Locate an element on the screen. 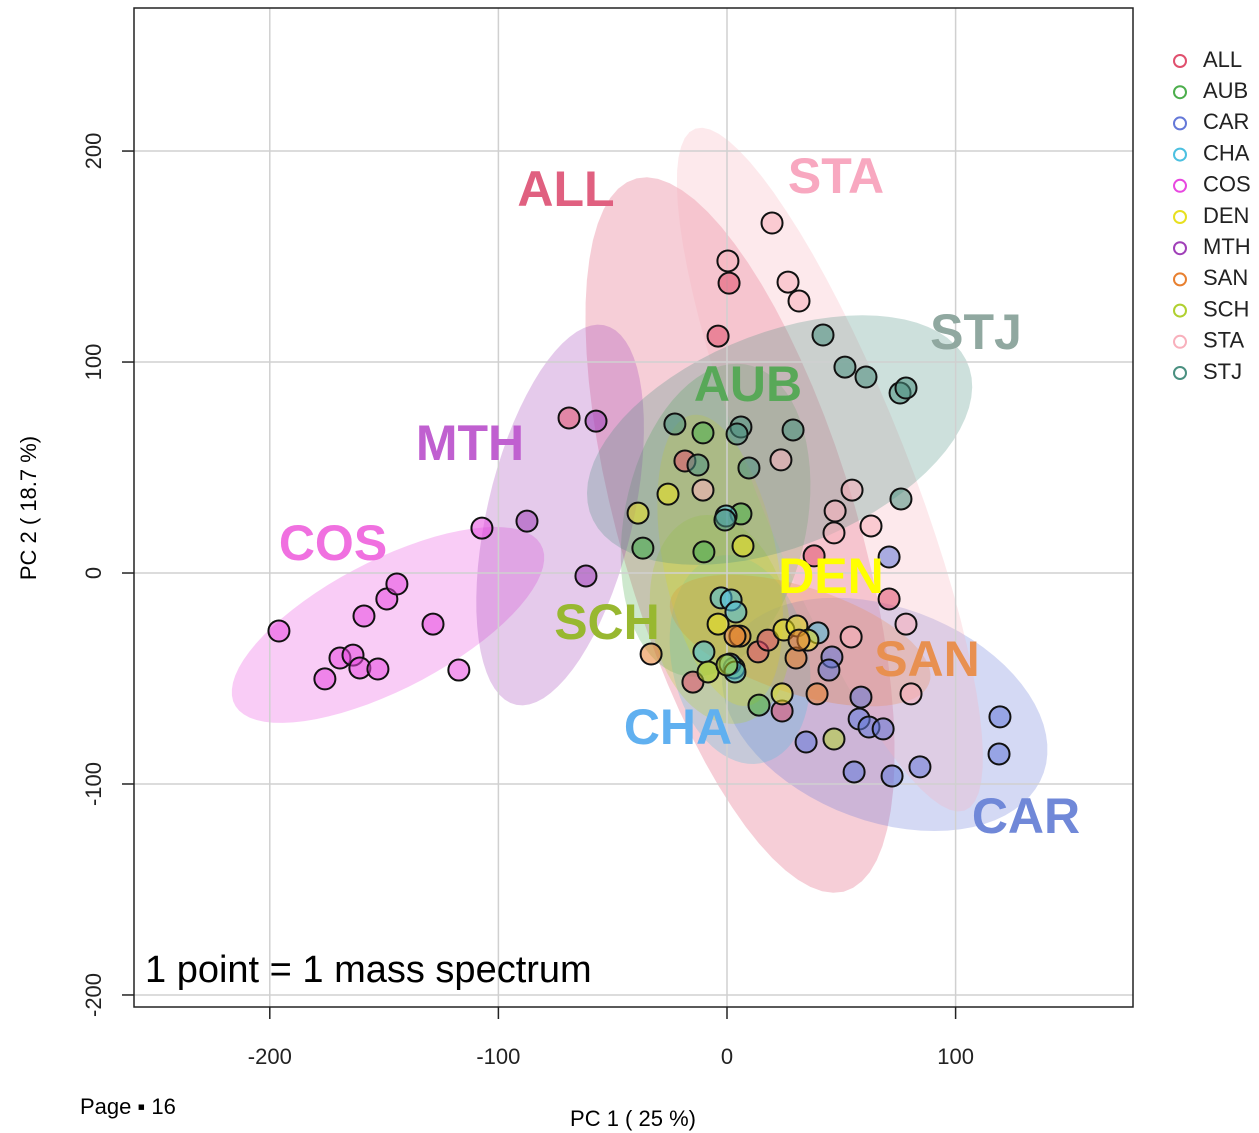 The image size is (1259, 1133). legend-label: COS is located at coordinates (1227, 184).